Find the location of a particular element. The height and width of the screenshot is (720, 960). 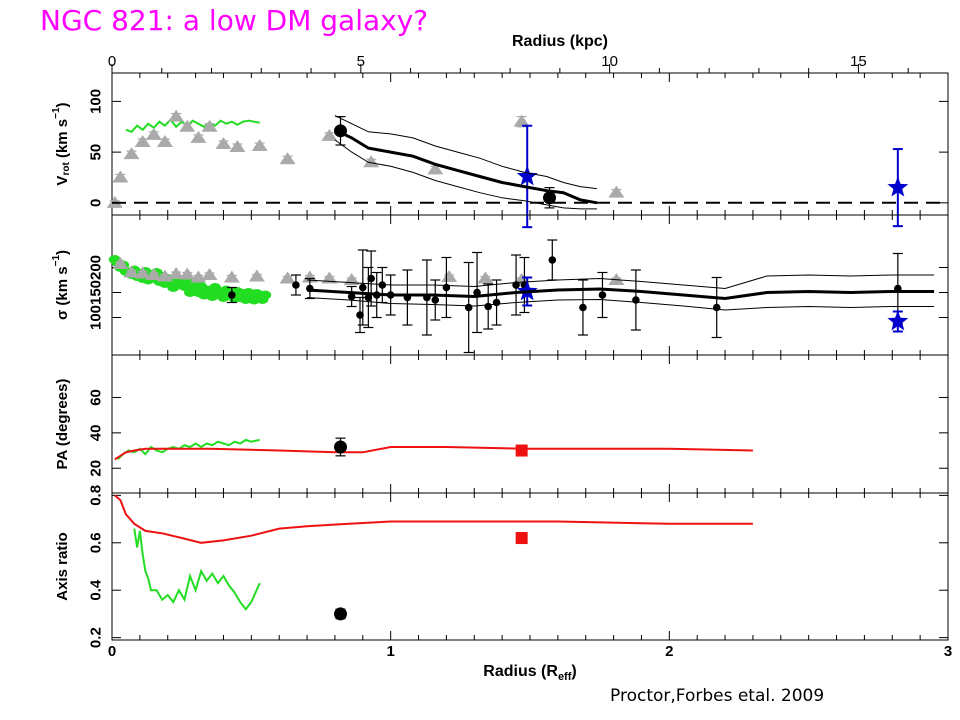

series-model-lower is located at coordinates (621, 304).